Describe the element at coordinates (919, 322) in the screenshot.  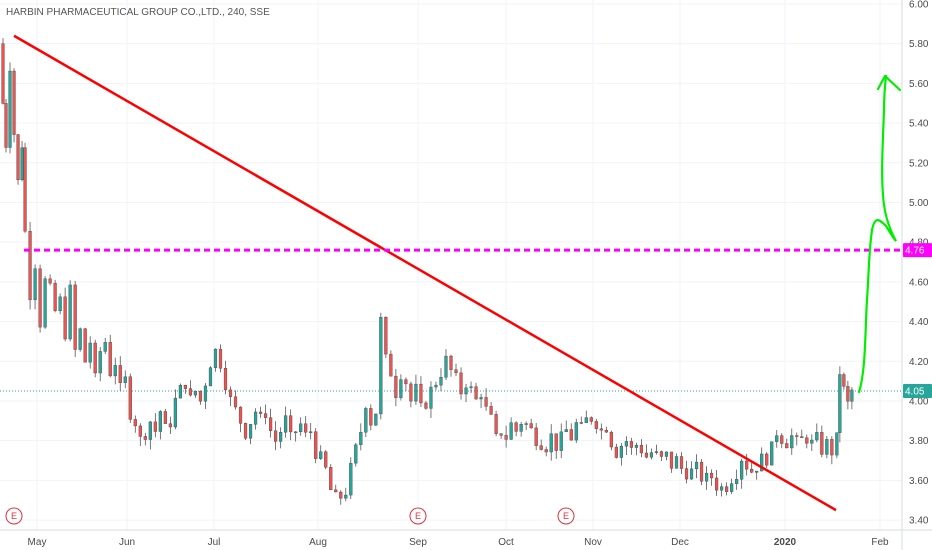
I see `y-tick-label: 4.40` at that location.